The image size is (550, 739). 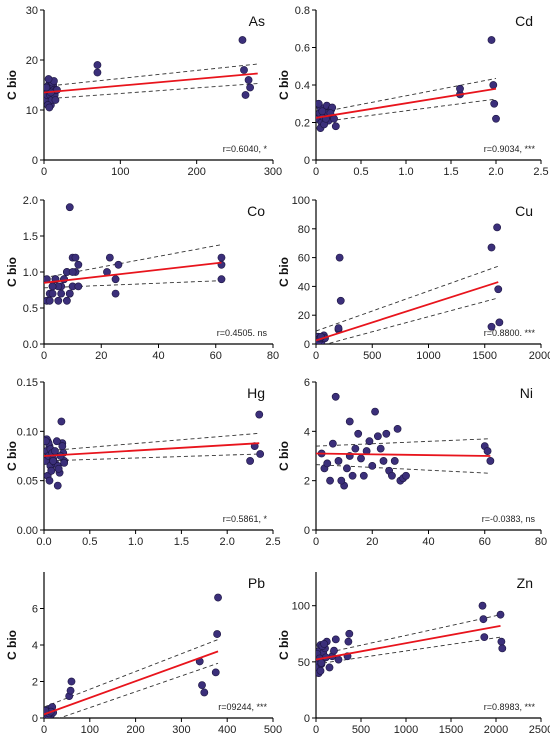 I want to click on y-tick-label: 0.6, so click(x=302, y=49).